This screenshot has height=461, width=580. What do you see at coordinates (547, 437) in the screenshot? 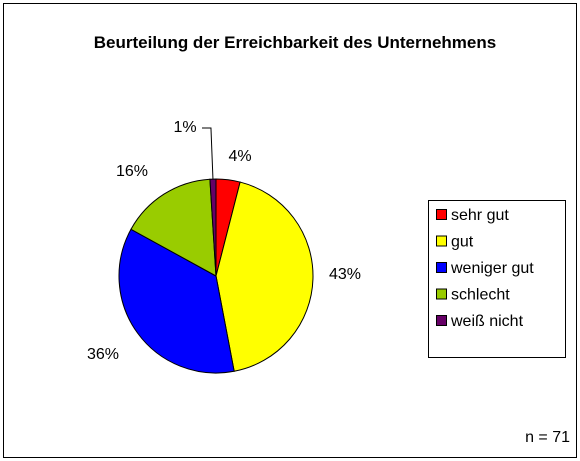
I see `annotation: n = 71` at bounding box center [547, 437].